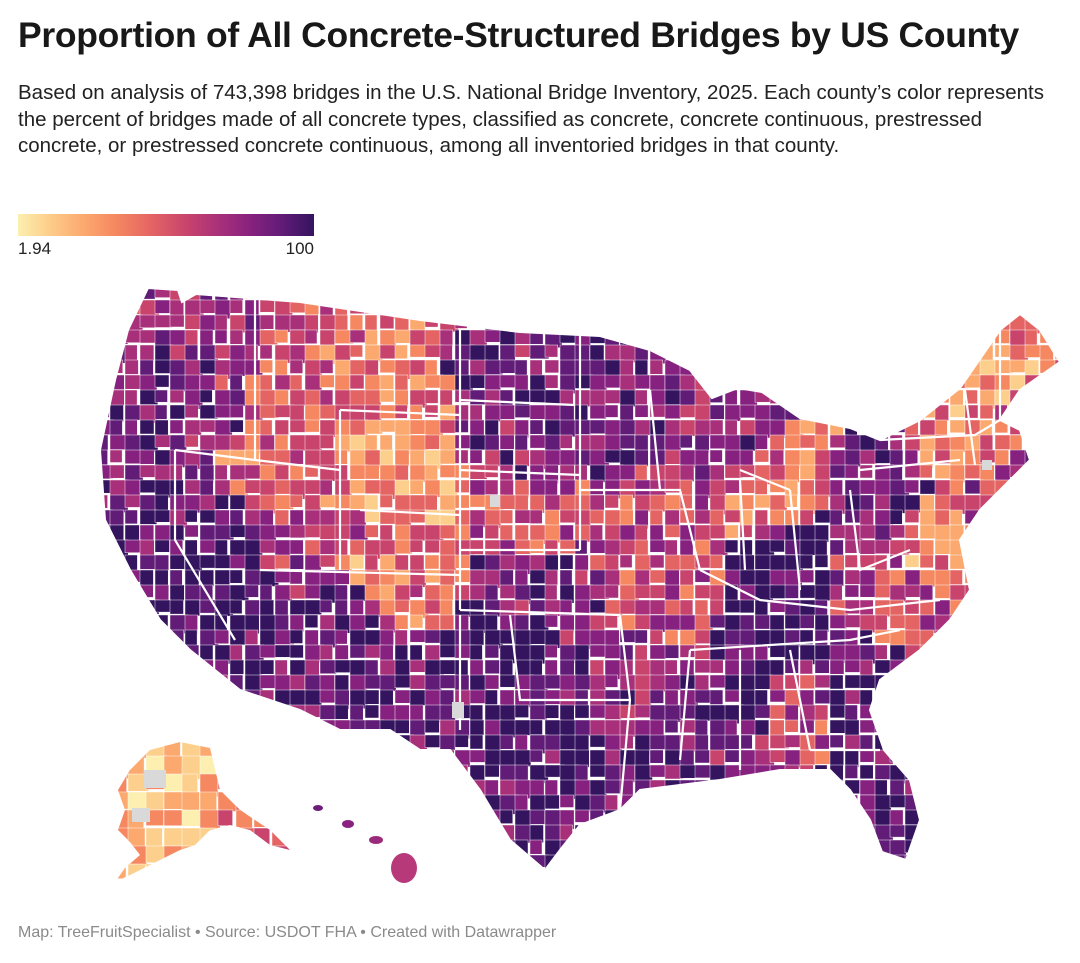 The height and width of the screenshot is (963, 1080). Describe the element at coordinates (299, 248) in the screenshot. I see `legend-max-label: 100` at that location.